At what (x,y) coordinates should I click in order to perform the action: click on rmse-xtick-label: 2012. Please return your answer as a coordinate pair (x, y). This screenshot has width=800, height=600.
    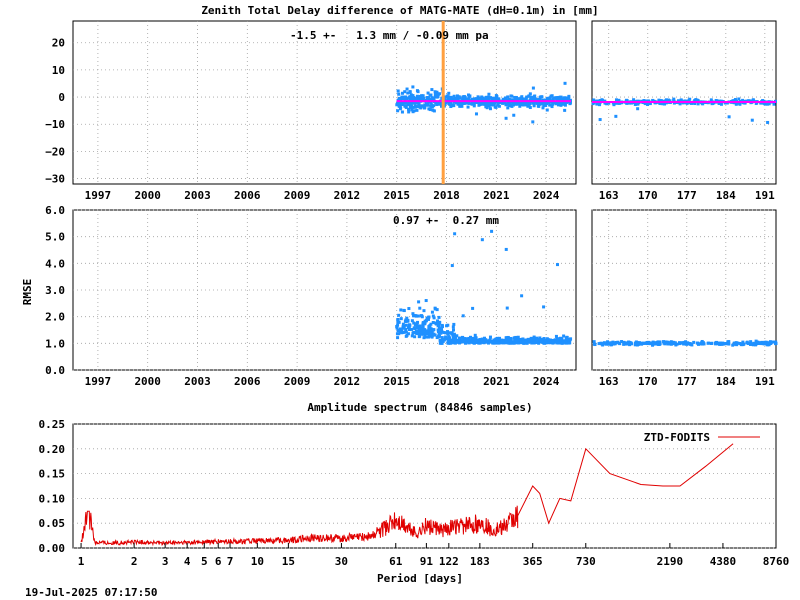
    Looking at the image, I should click on (347, 381).